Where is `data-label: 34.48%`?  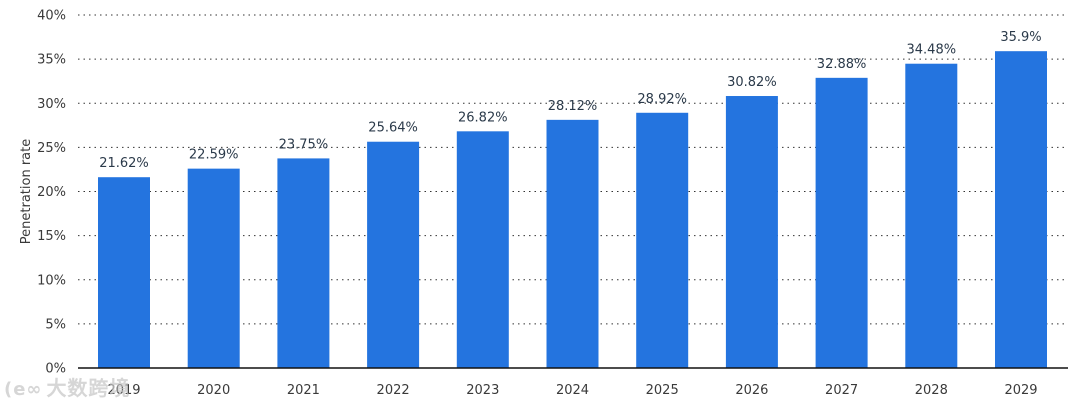 data-label: 34.48% is located at coordinates (932, 50).